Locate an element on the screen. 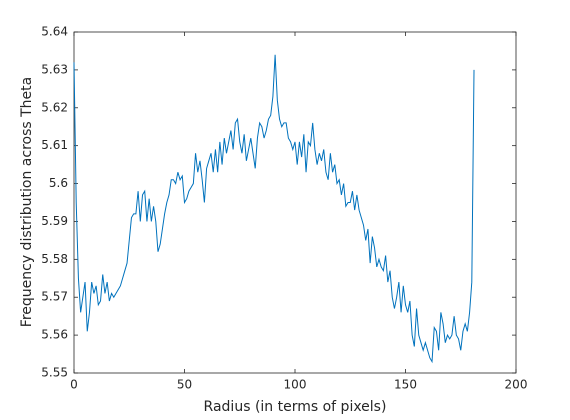 This screenshot has height=420, width=570. y-tick-label: 5.64 is located at coordinates (54, 32).